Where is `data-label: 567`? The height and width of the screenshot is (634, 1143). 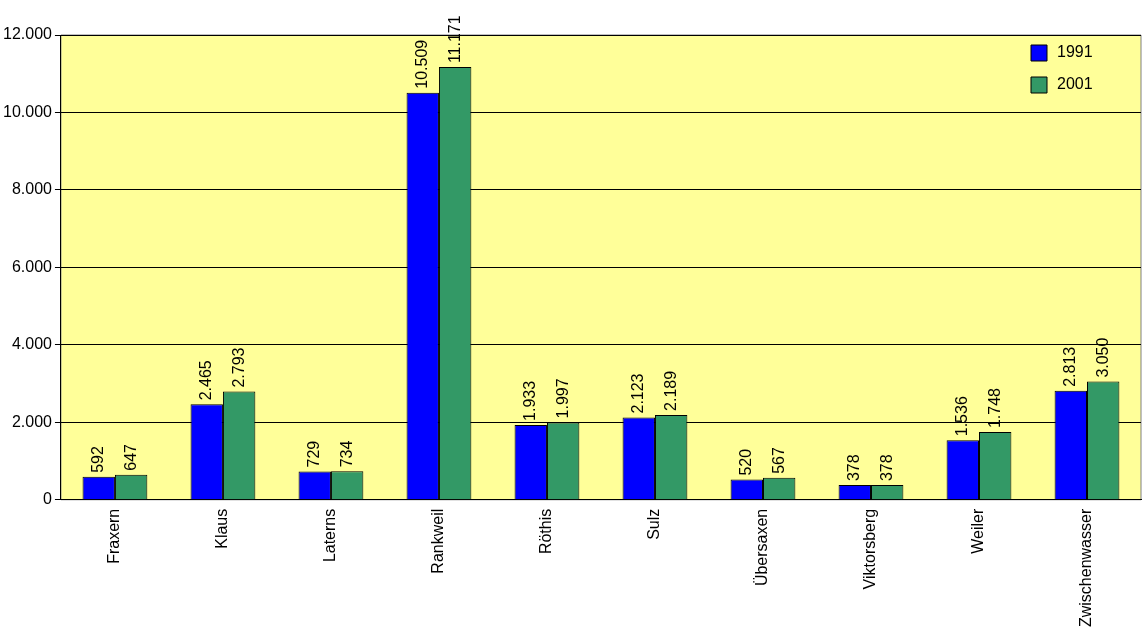 data-label: 567 is located at coordinates (778, 460).